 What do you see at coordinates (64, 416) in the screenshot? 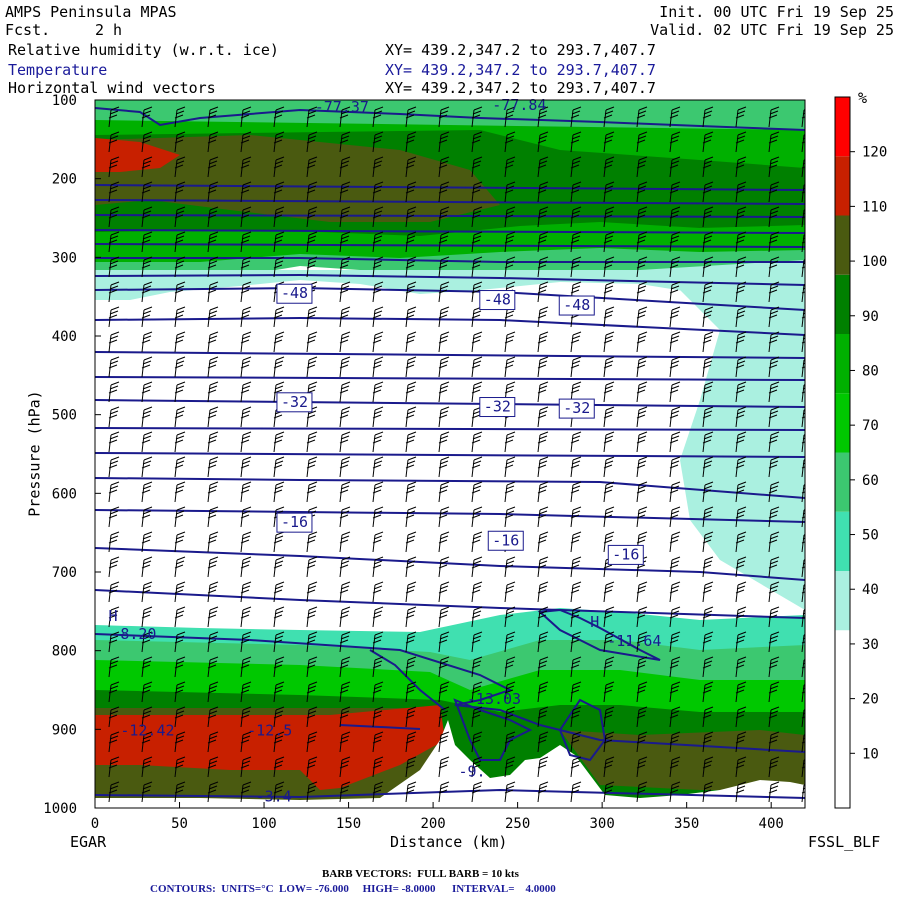
I see `y-tick-label: 500` at bounding box center [64, 416].